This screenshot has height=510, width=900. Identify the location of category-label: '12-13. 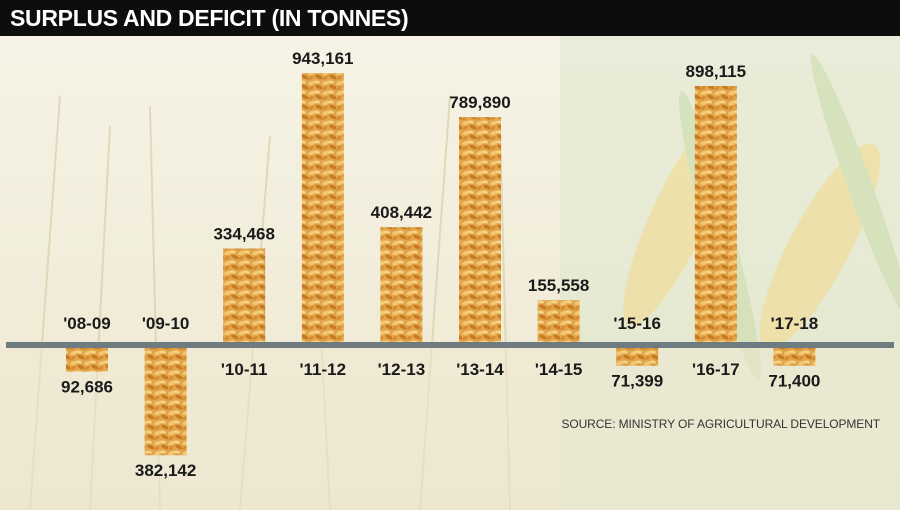
(402, 369).